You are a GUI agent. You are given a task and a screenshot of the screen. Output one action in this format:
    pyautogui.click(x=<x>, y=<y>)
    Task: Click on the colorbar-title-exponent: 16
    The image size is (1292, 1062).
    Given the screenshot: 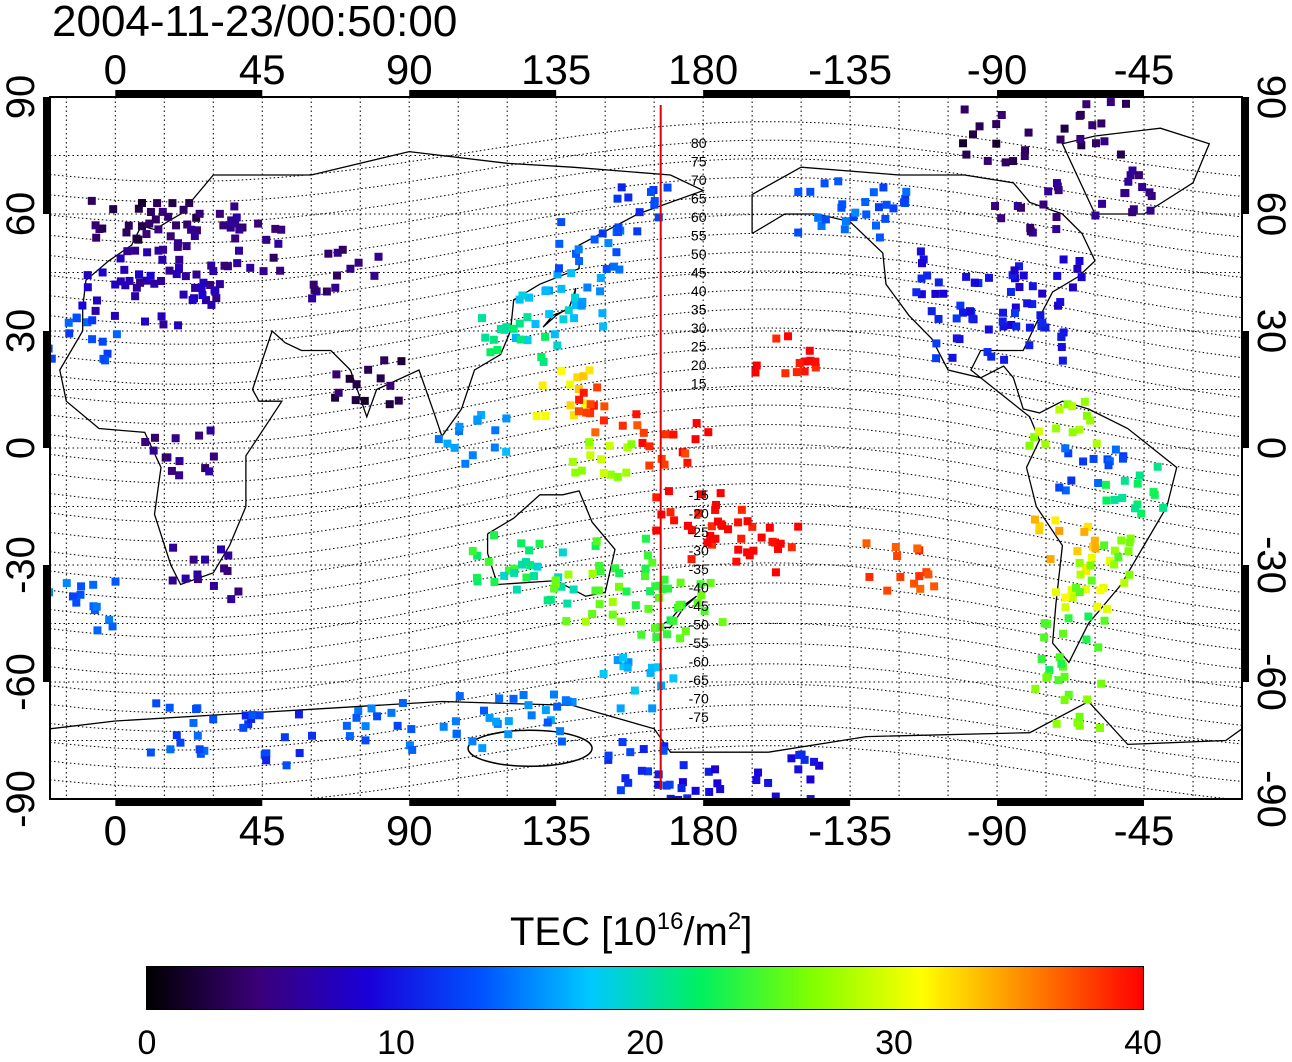 What is the action you would take?
    pyautogui.click(x=670, y=921)
    